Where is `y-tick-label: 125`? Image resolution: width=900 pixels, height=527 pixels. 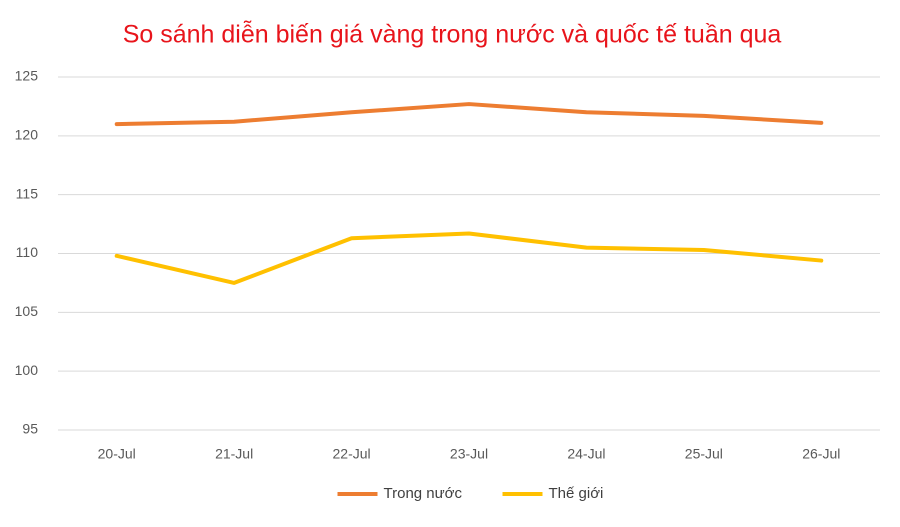 y-tick-label: 125 is located at coordinates (27, 76).